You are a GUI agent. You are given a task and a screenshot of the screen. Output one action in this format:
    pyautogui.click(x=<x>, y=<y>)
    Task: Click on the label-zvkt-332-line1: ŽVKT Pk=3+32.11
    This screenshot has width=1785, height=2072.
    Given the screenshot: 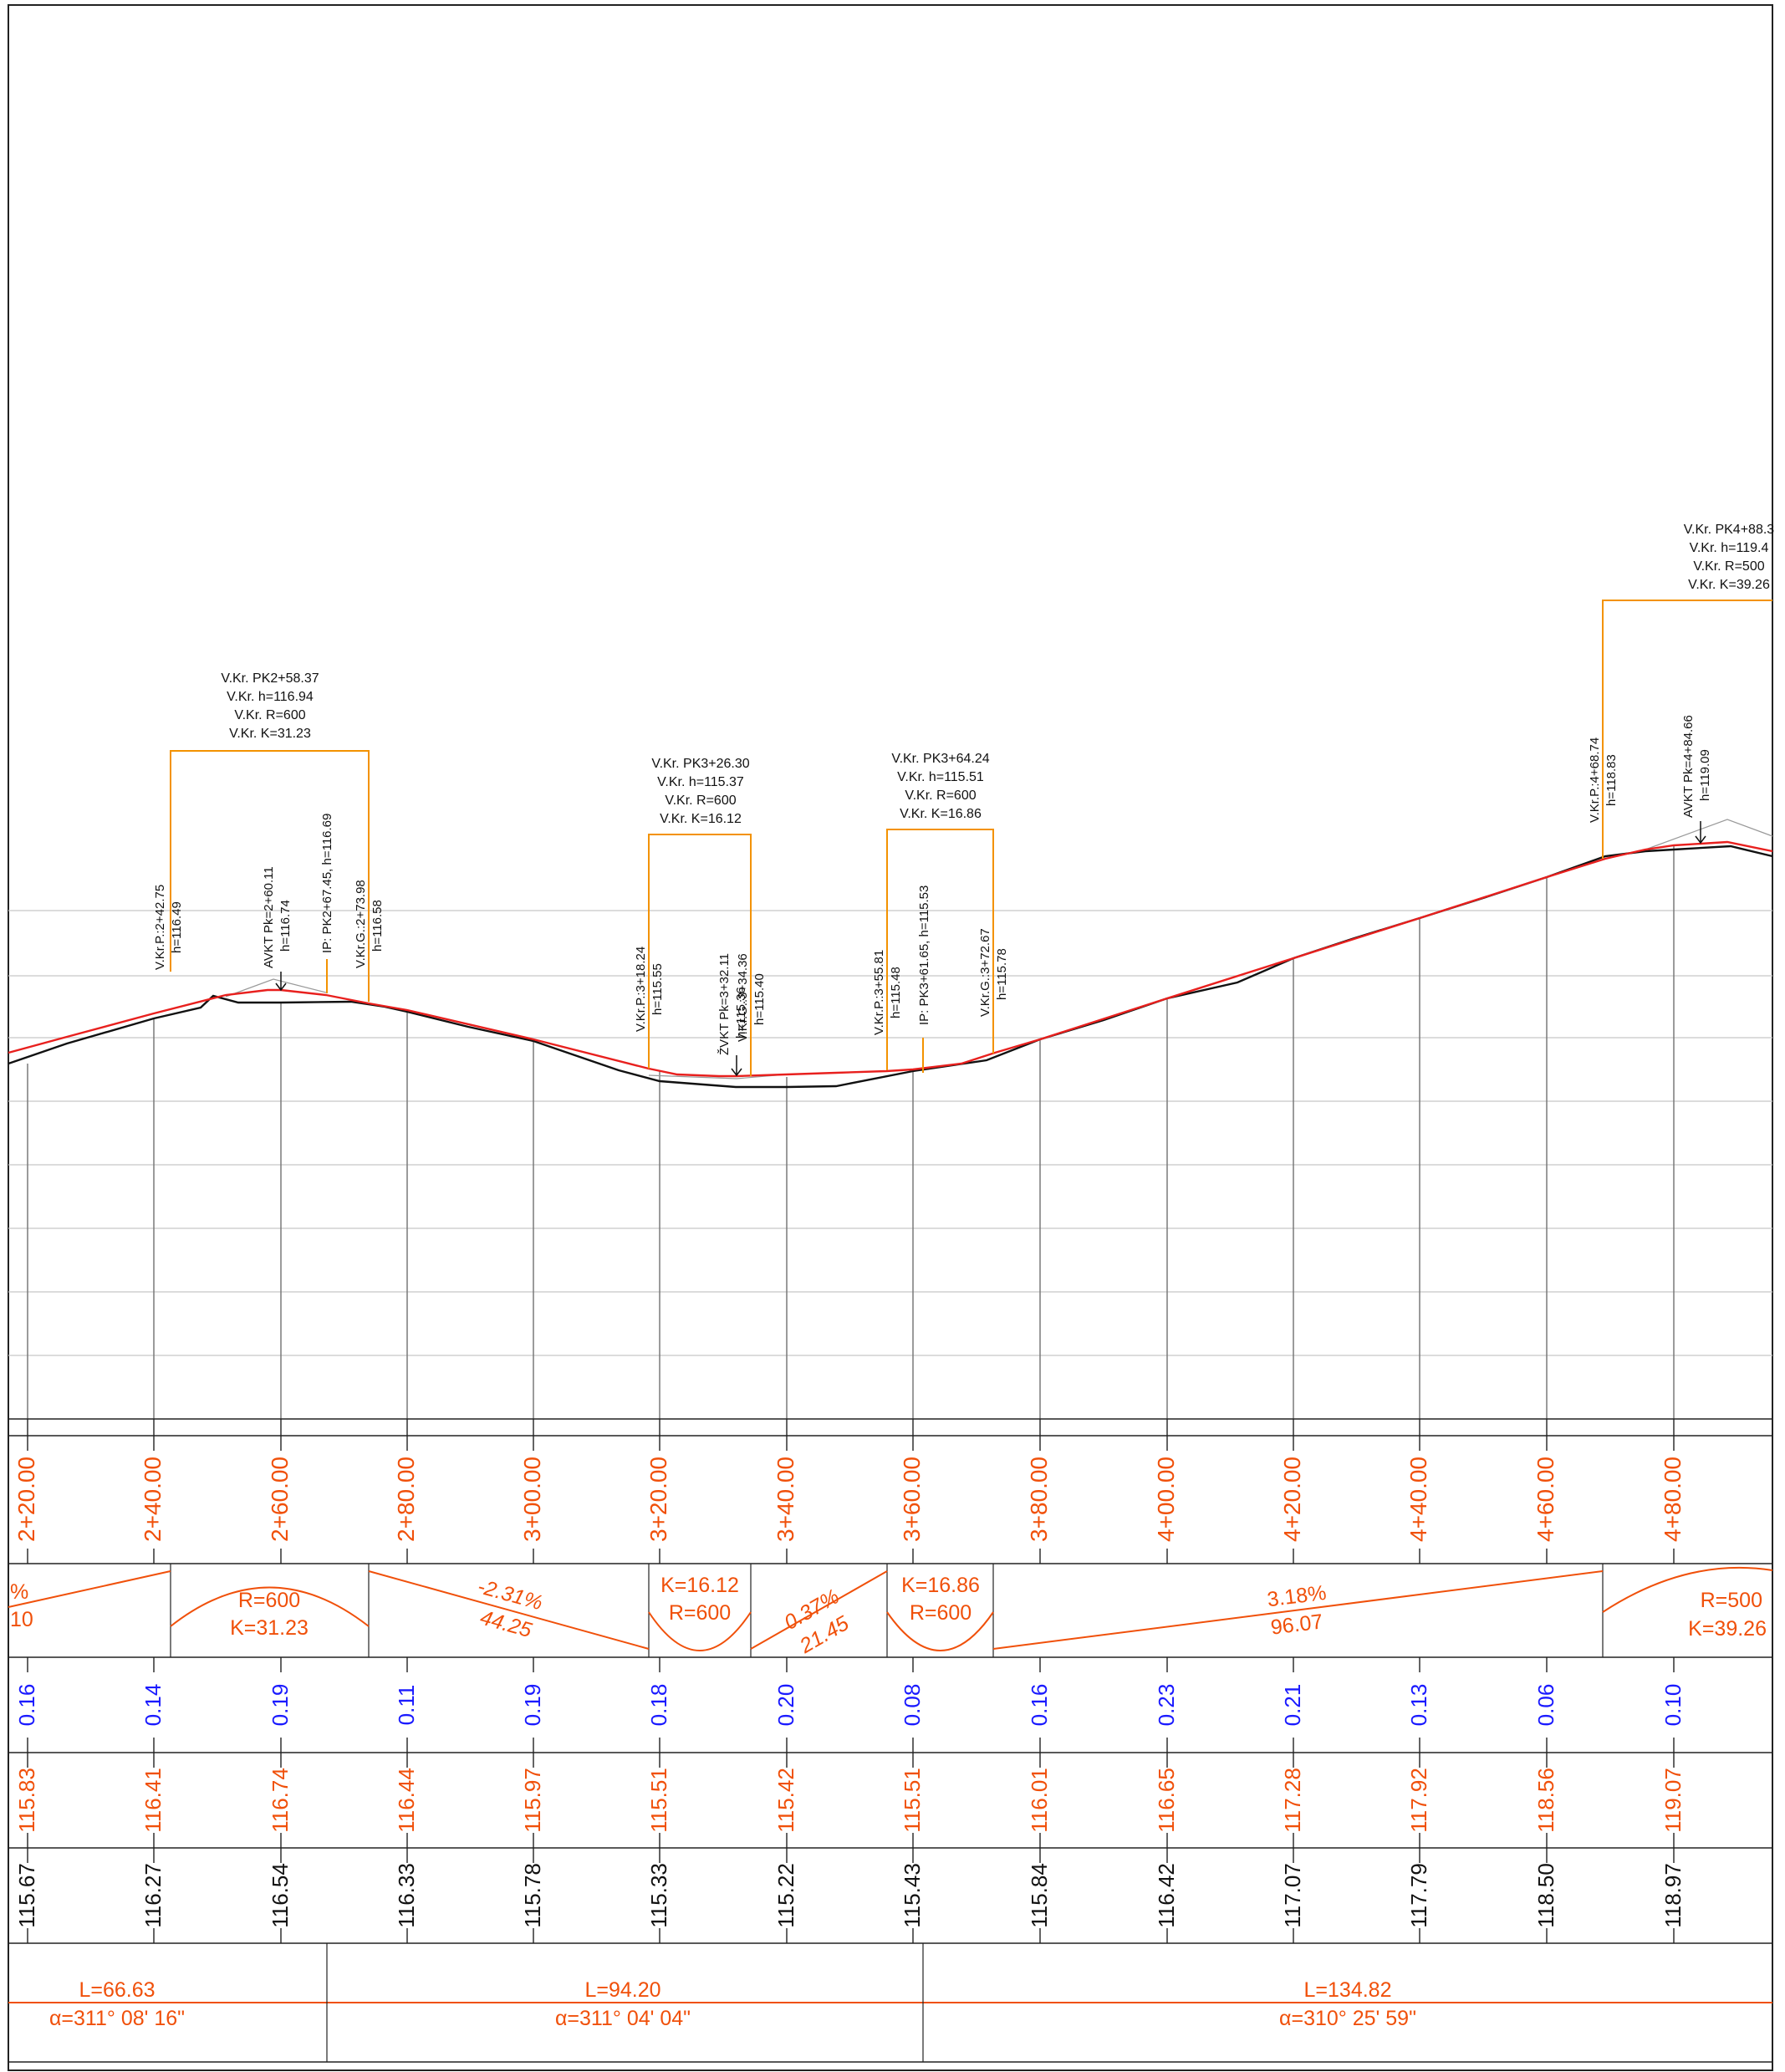 What is the action you would take?
    pyautogui.click(x=724, y=1004)
    